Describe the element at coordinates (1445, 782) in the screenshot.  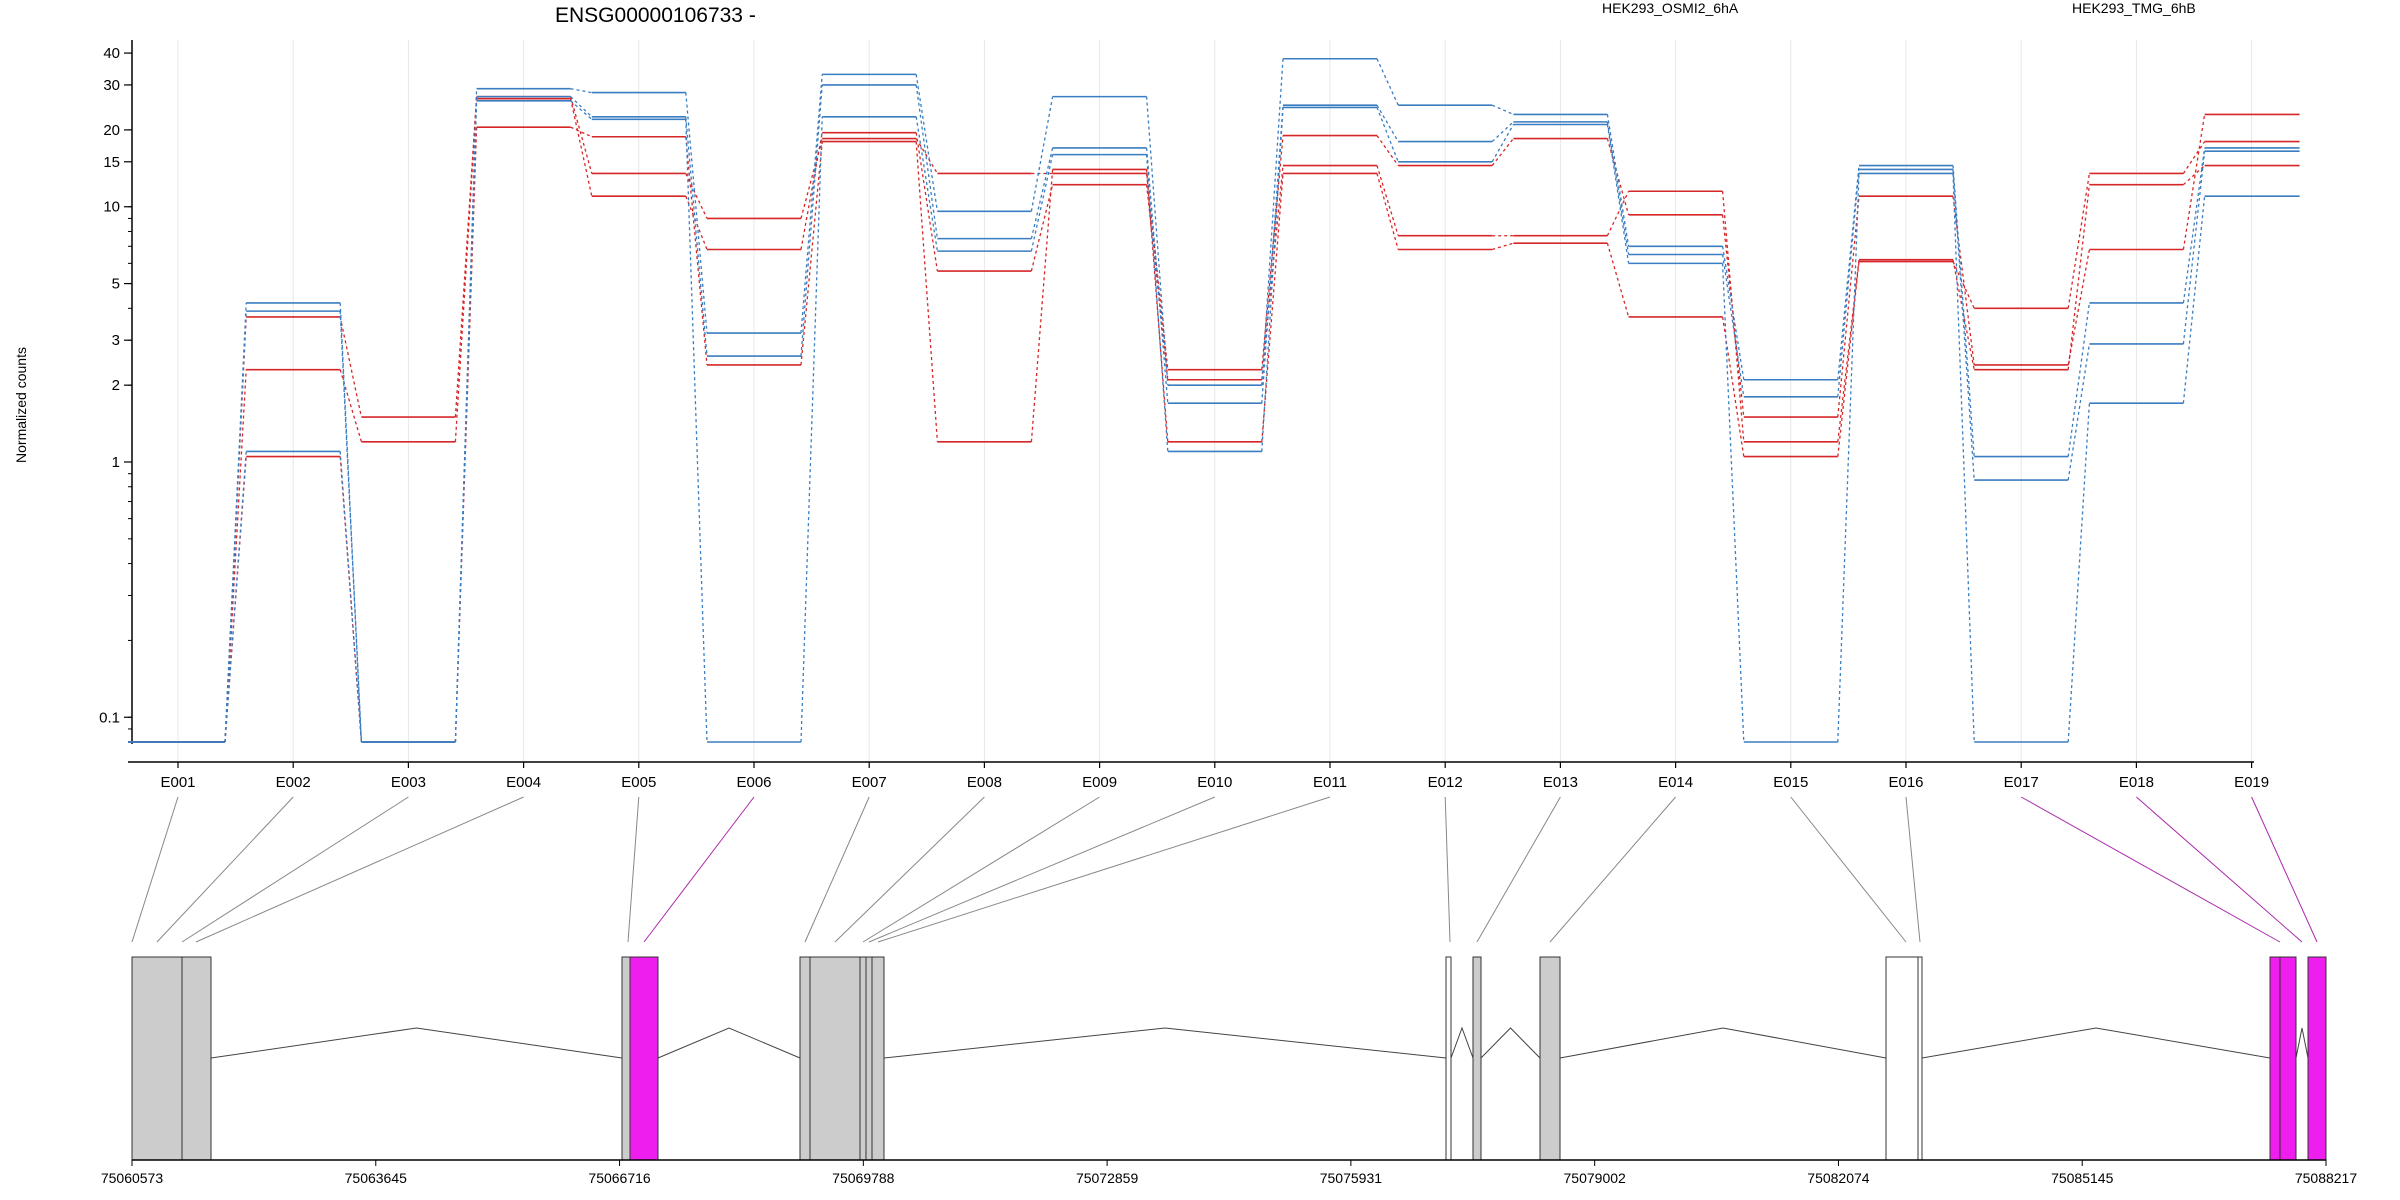
I see `x-tick-label-e012: E012` at that location.